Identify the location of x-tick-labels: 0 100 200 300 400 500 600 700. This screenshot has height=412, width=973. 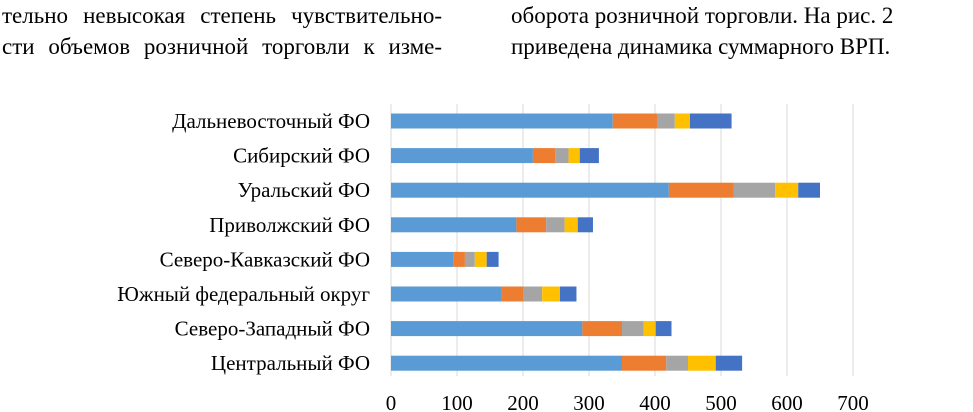
(627, 401).